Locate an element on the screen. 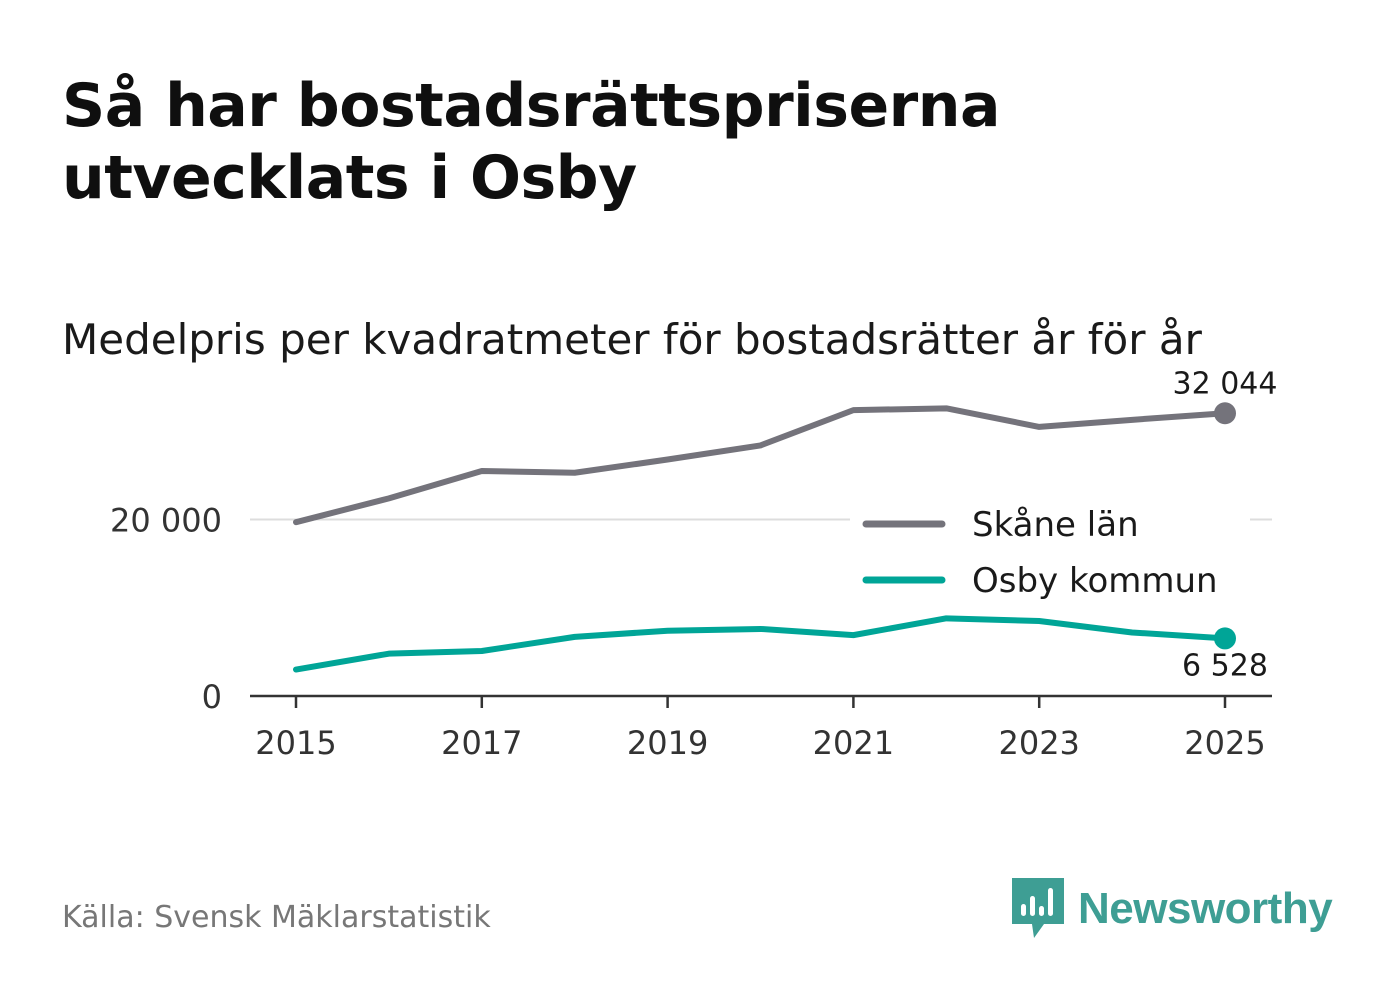 The width and height of the screenshot is (1382, 999). y-tick-label: 20 000 is located at coordinates (166, 521).